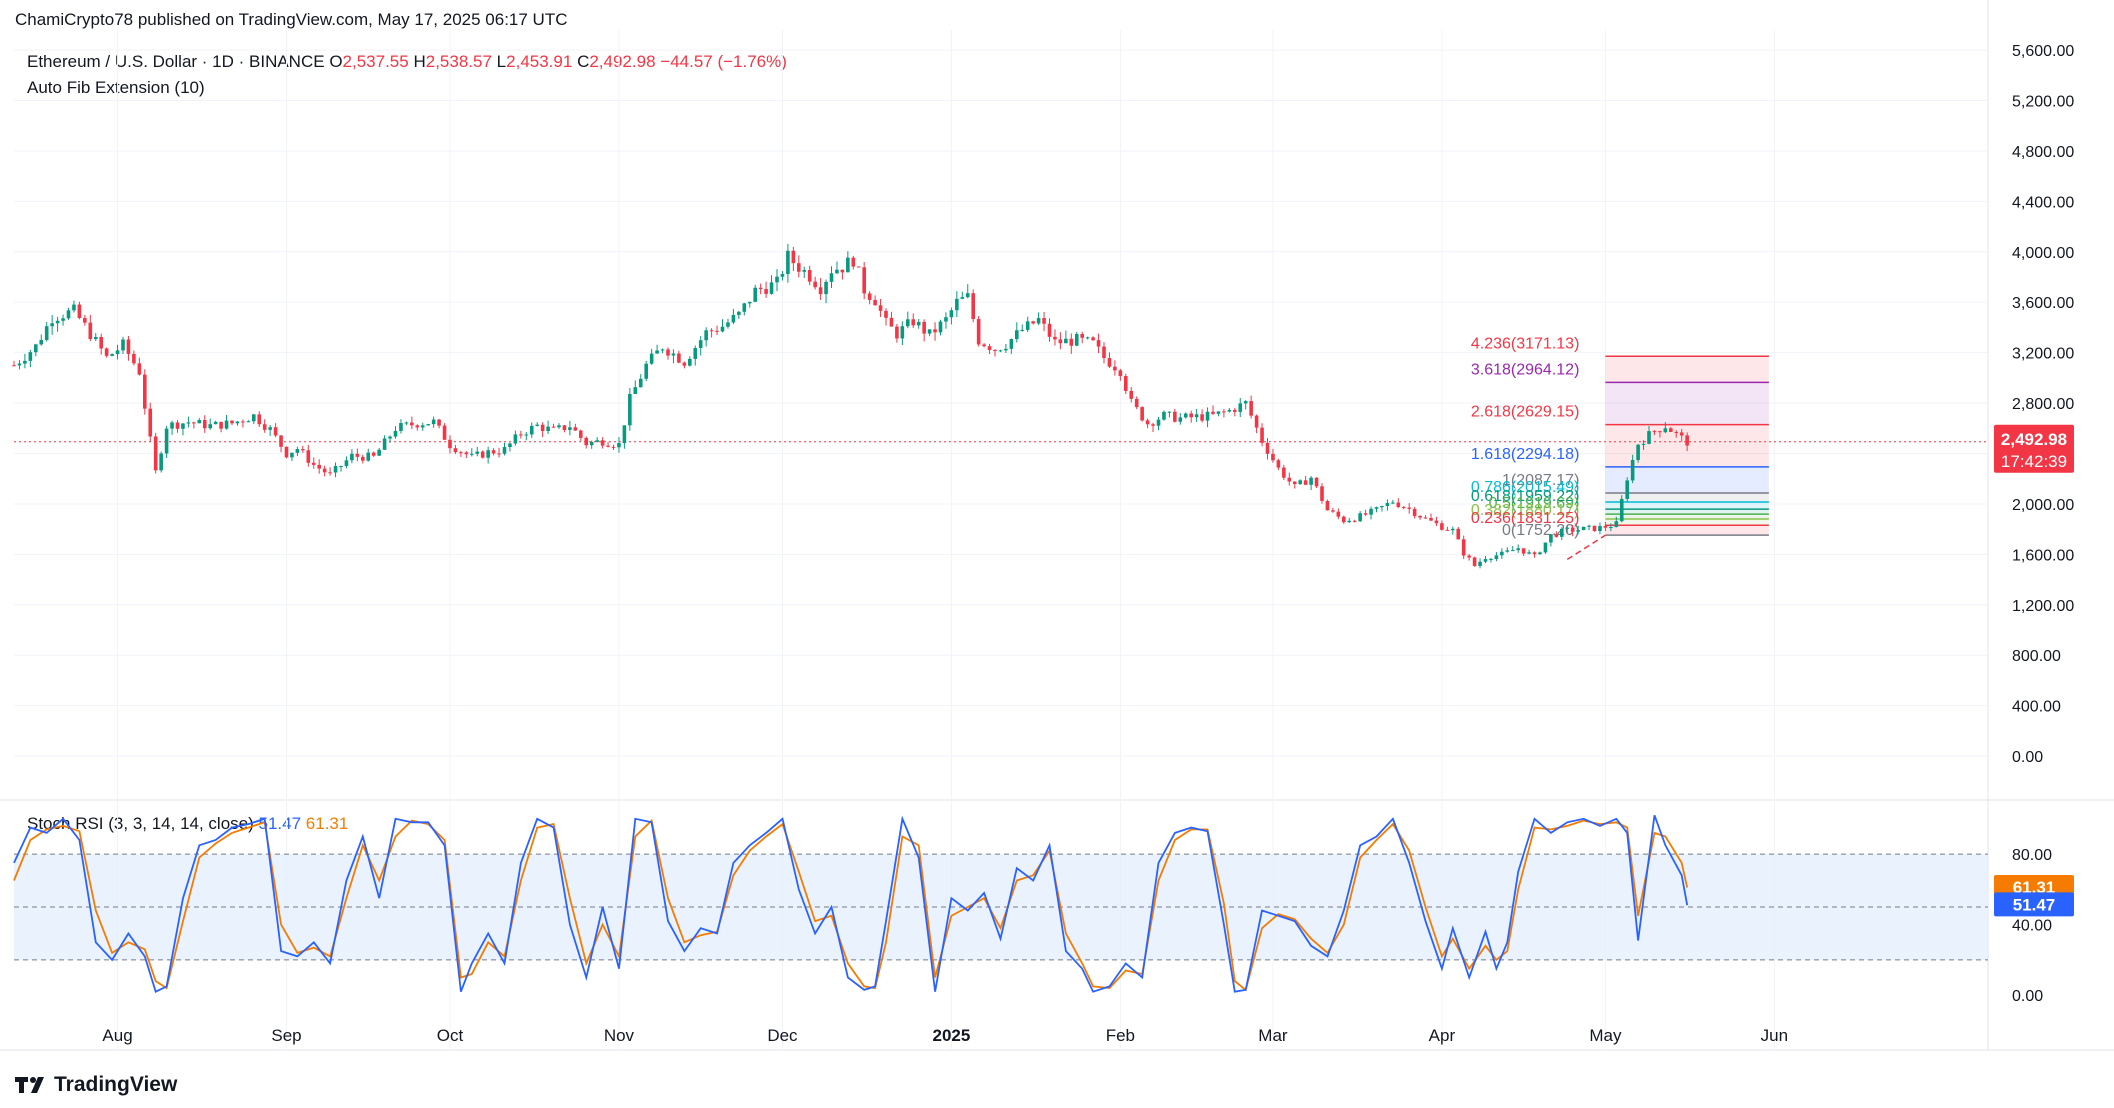 This screenshot has height=1108, width=2114. I want to click on symbol-name: Ethereum / U.S. Dollar · 1D · BINANCE, so click(176, 61).